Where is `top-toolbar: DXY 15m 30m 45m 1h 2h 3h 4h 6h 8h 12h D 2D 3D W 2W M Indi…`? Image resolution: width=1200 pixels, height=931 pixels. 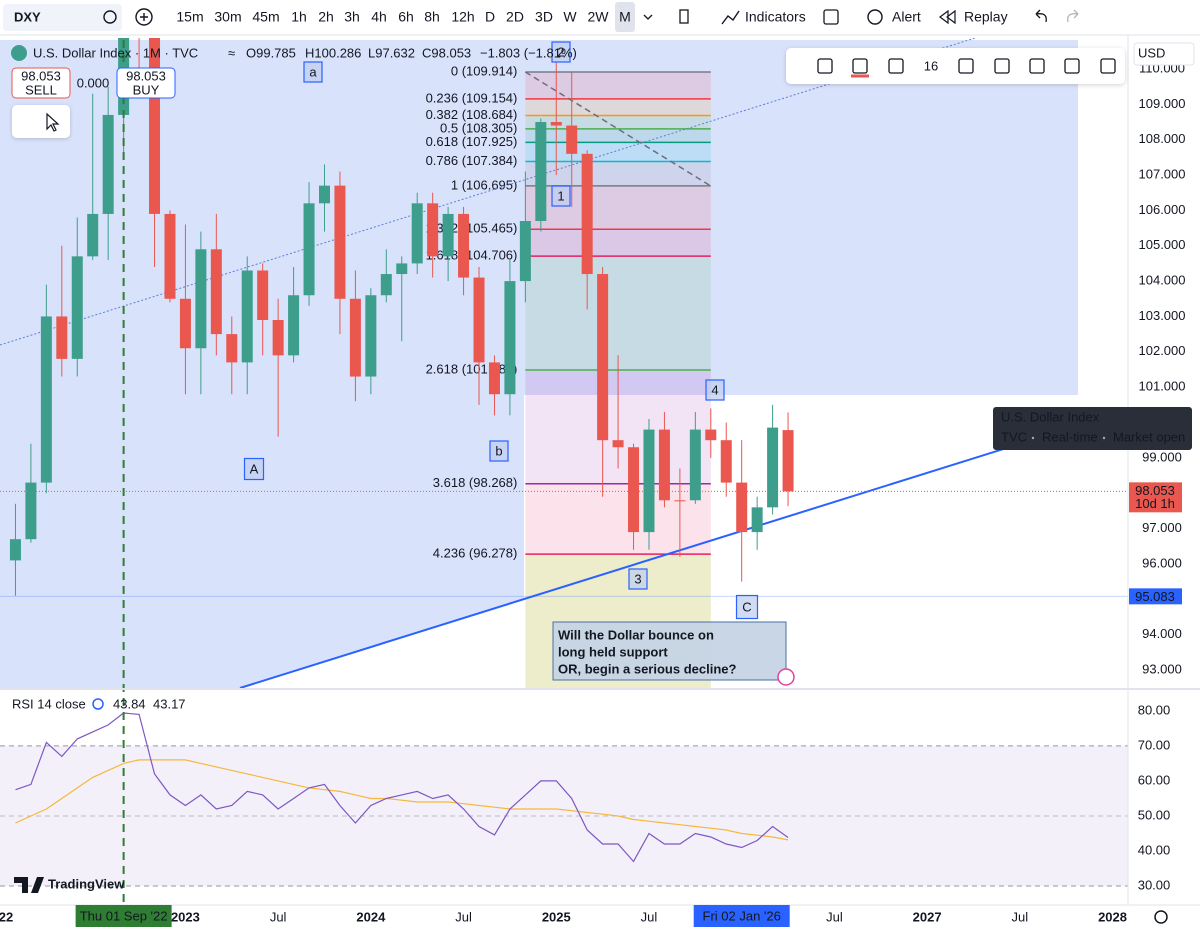 top-toolbar: DXY 15m 30m 45m 1h 2h 3h 4h 6h 8h 12h D 2D 3D W 2W M Indi… is located at coordinates (600, 18).